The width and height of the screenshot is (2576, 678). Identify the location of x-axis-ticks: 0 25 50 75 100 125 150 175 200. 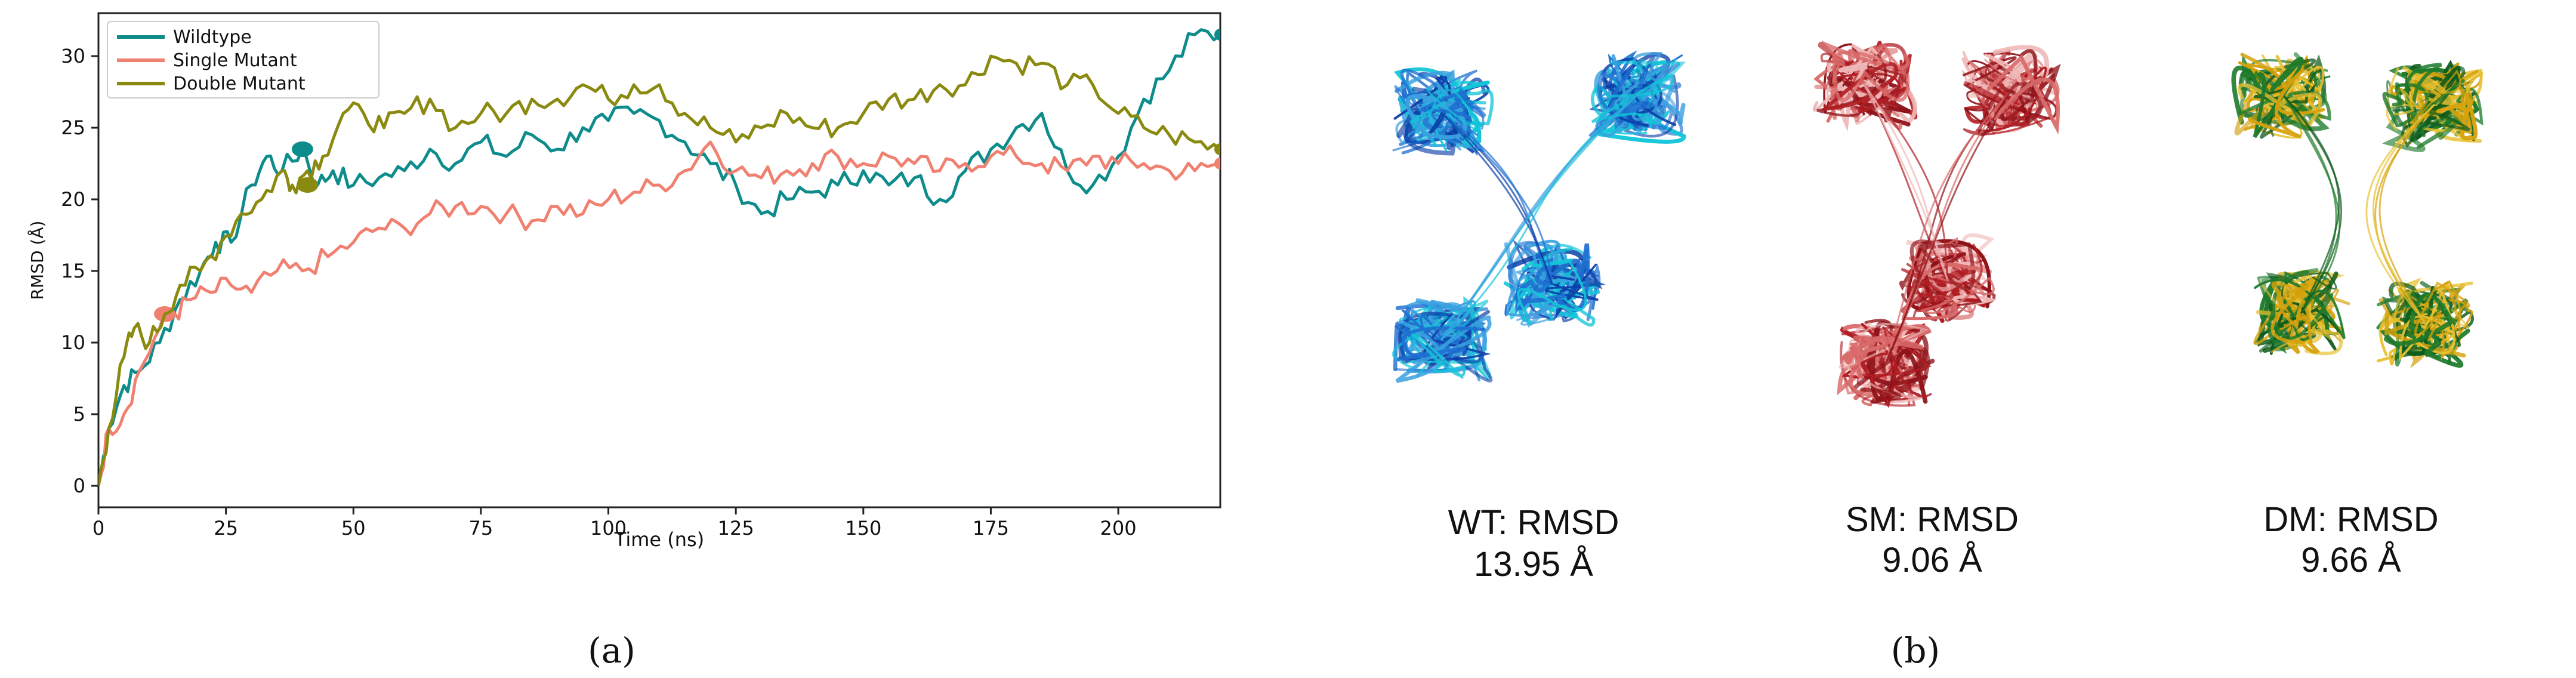
(615, 523).